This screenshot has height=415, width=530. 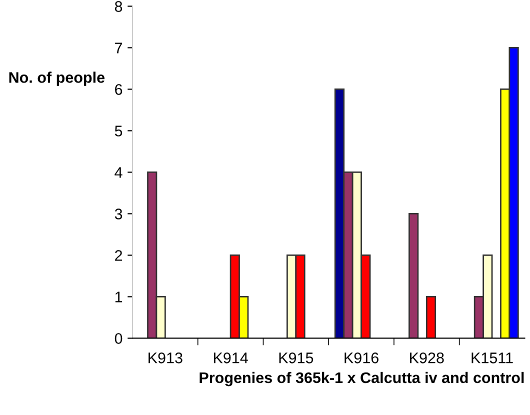 I want to click on y-tick-label: 7, so click(x=118, y=48).